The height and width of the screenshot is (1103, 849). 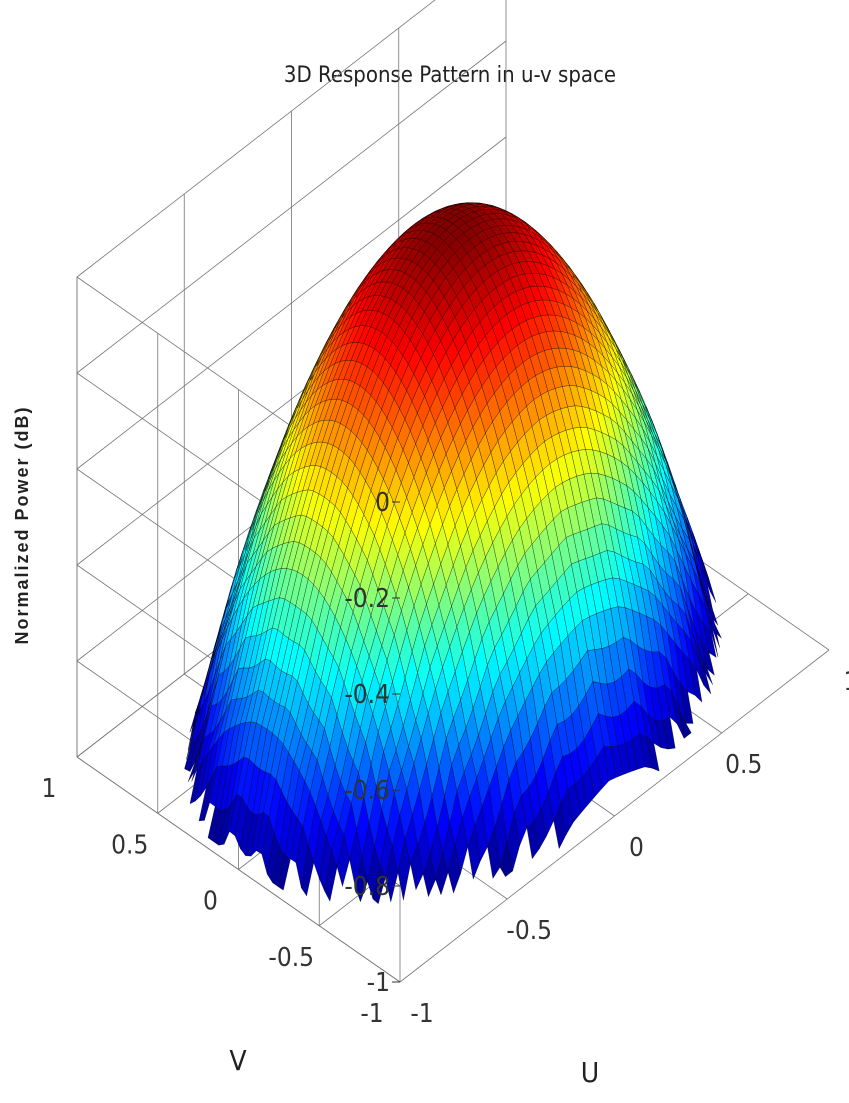 I want to click on v-tick-label: -1, so click(x=371, y=1014).